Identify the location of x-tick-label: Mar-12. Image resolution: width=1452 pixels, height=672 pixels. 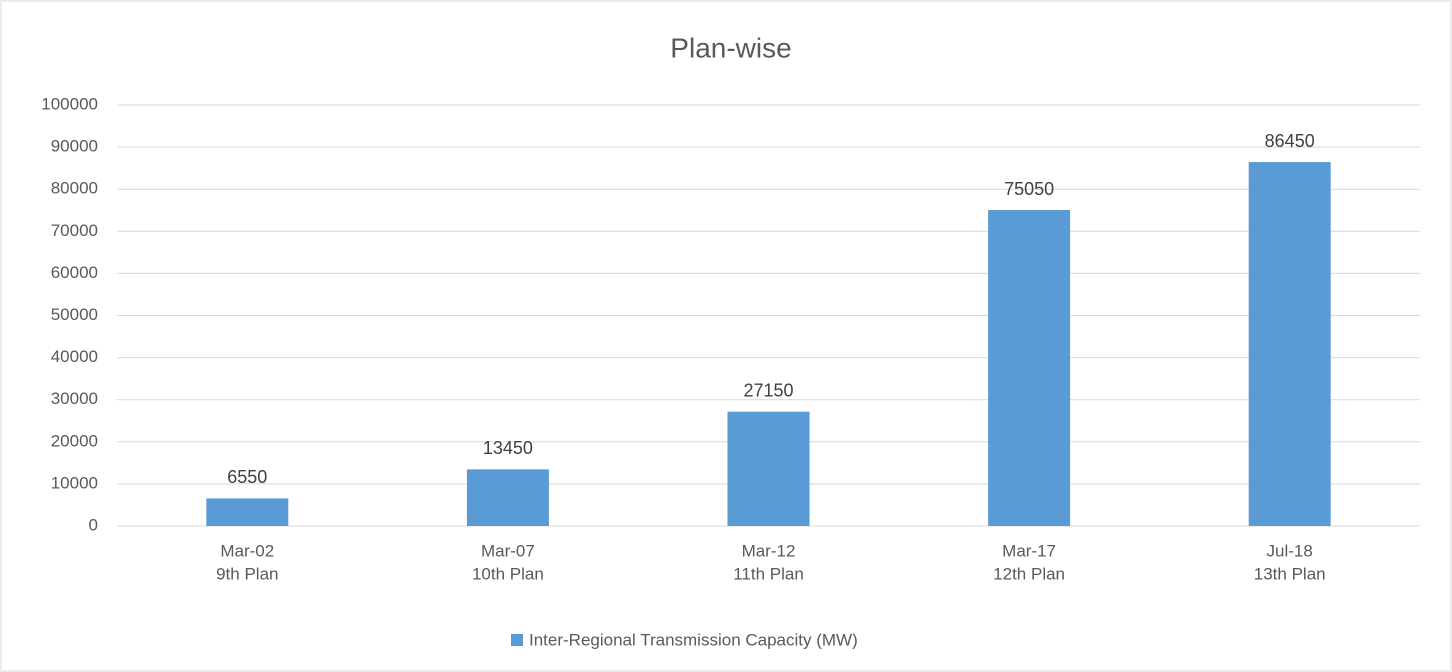
(769, 550).